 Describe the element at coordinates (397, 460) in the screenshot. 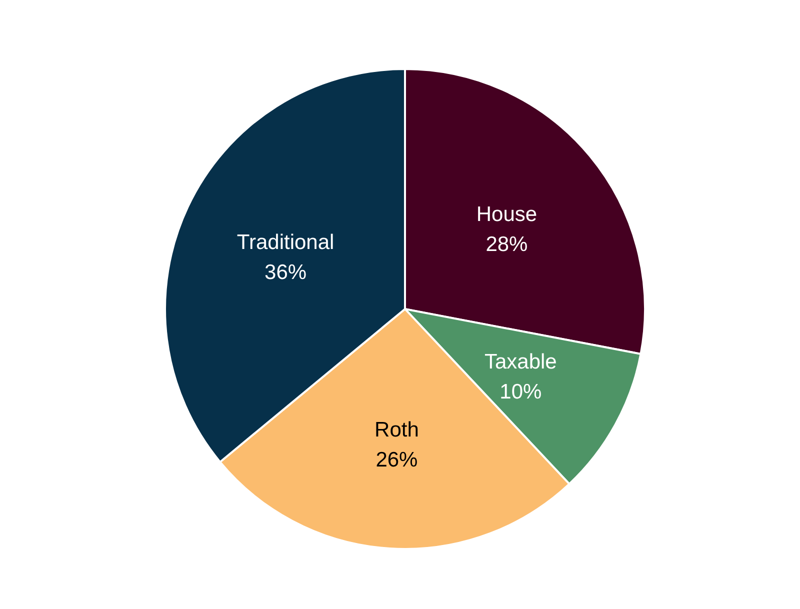

I see `data-label: 26%` at that location.